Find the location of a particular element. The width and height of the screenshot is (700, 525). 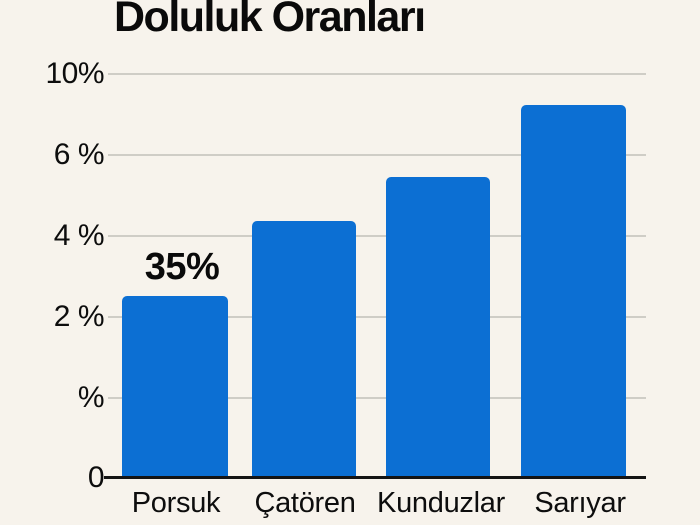

gridline-10pct is located at coordinates (377, 74).